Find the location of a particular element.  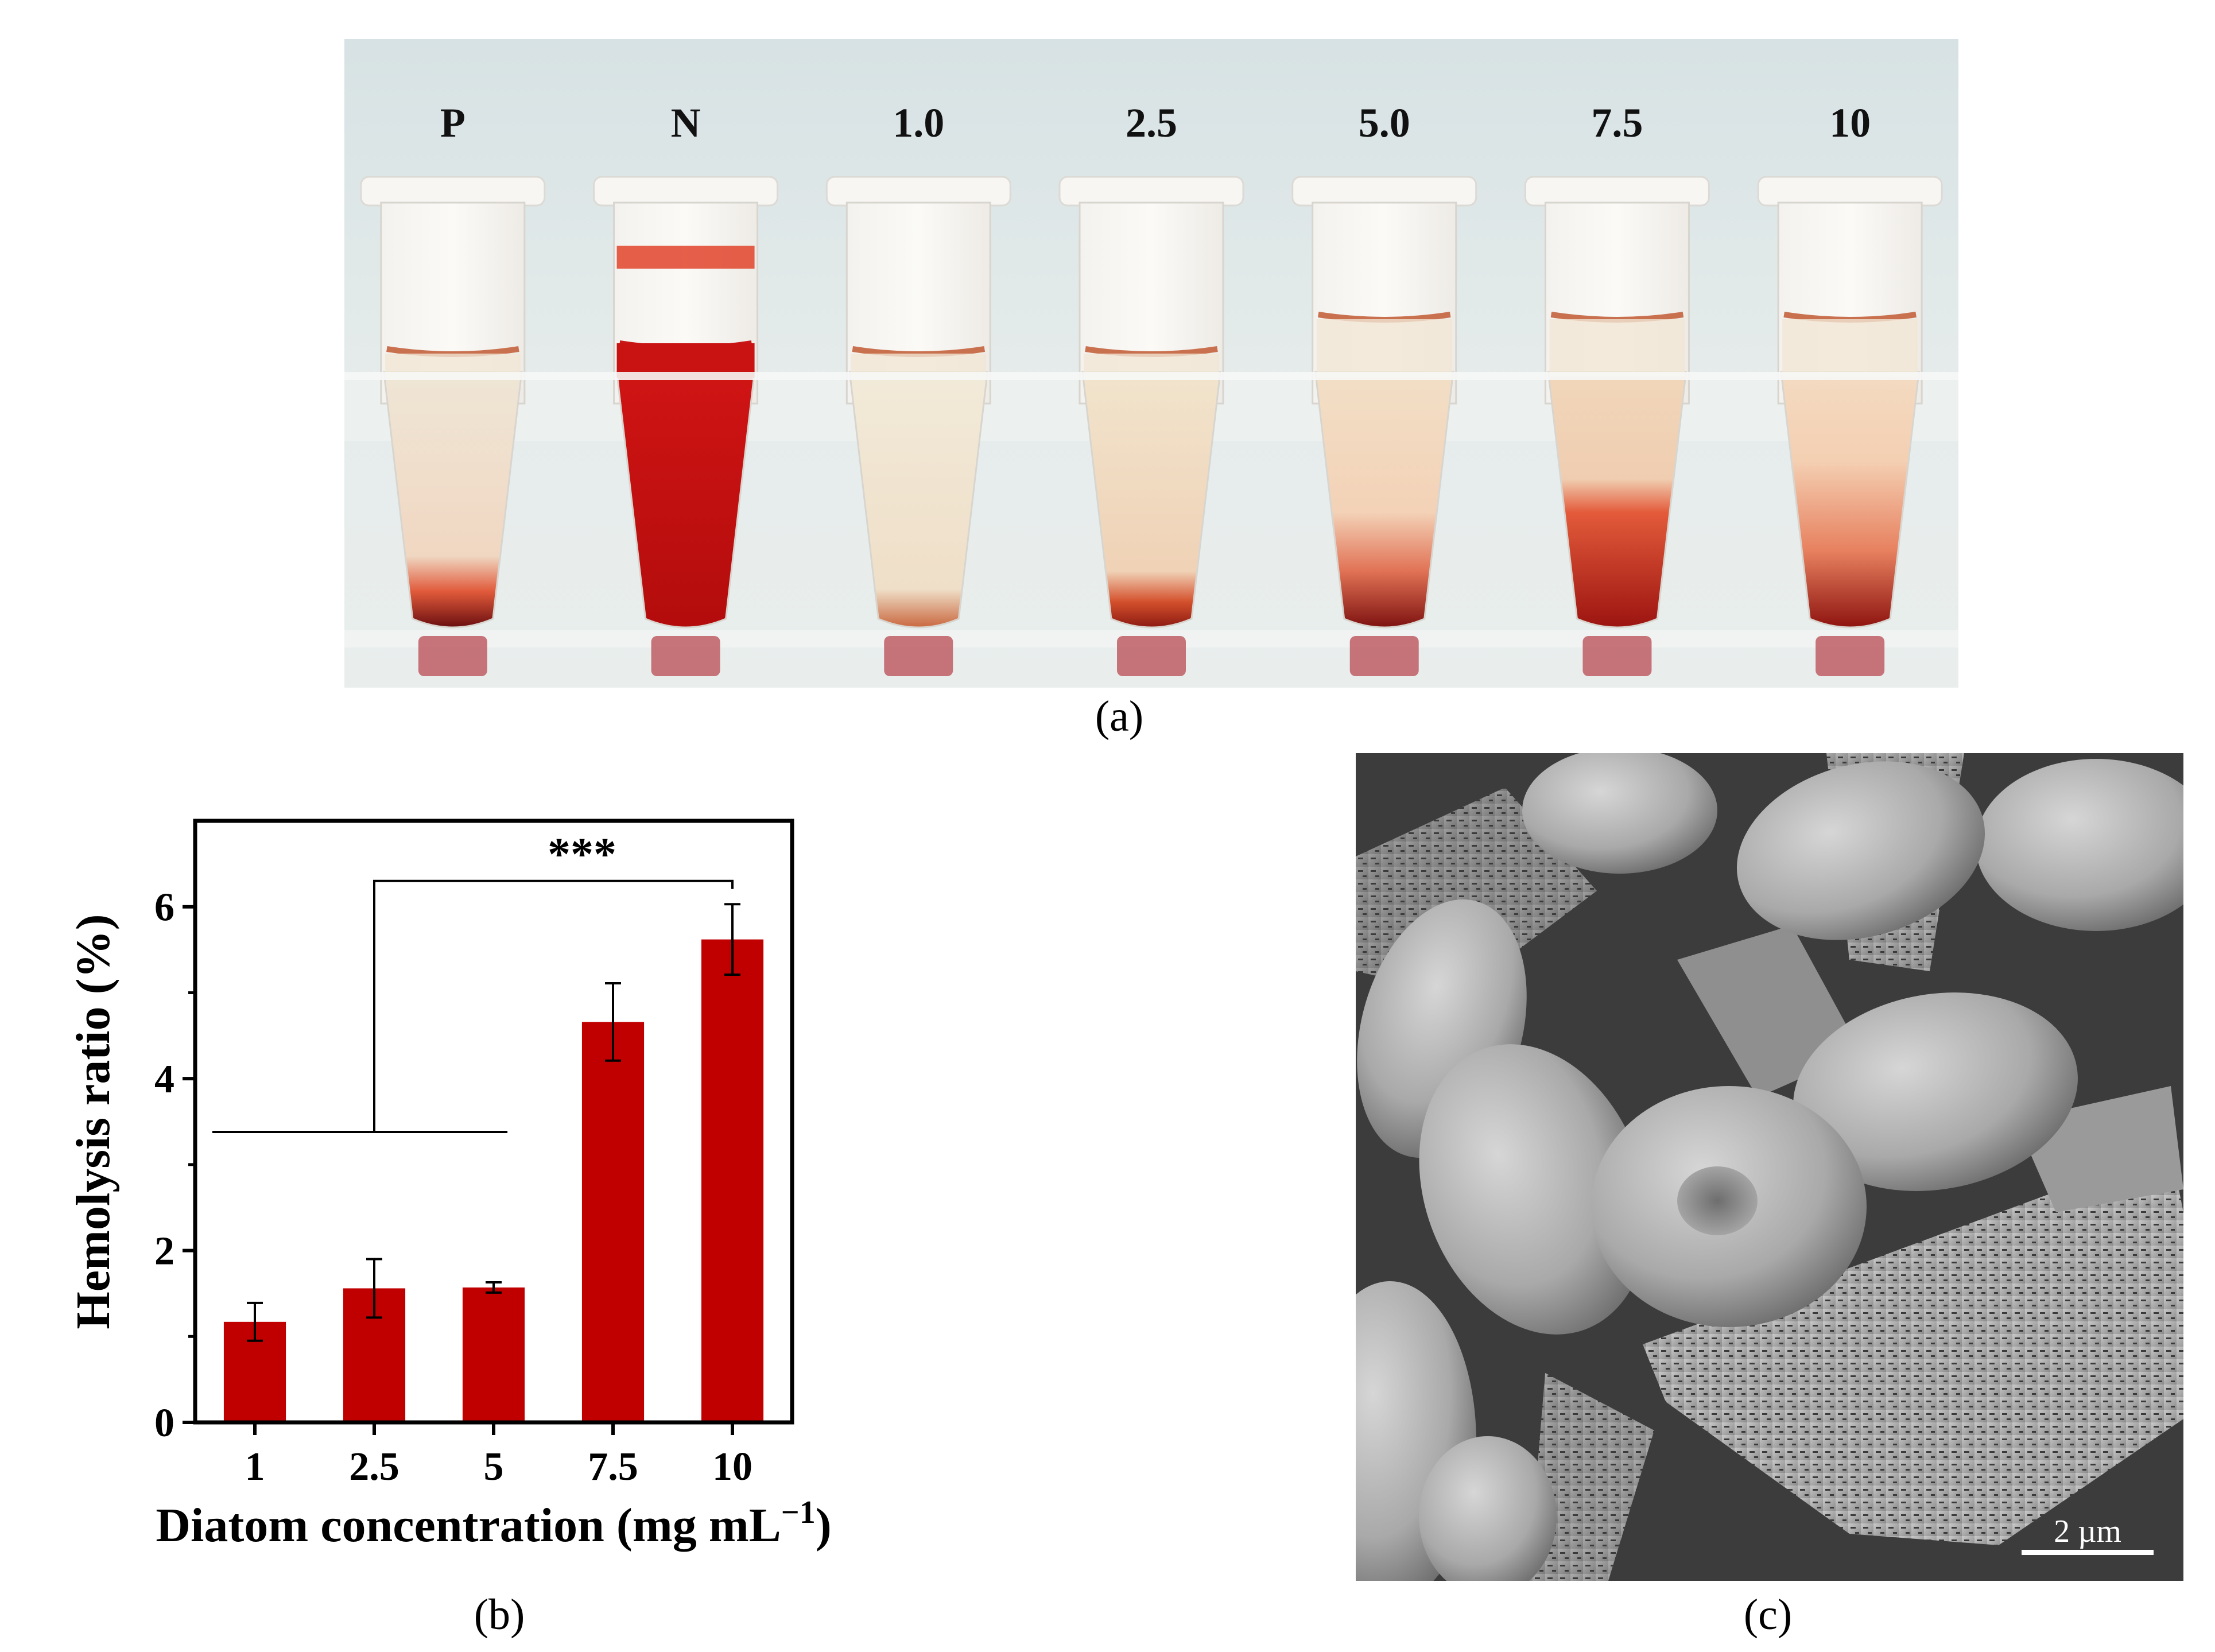

bar-7.5 is located at coordinates (613, 1222).